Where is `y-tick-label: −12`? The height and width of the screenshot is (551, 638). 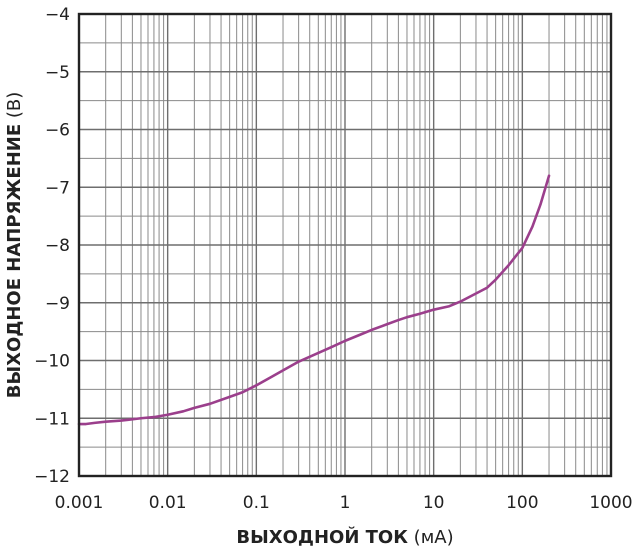 y-tick-label: −12 is located at coordinates (52, 477).